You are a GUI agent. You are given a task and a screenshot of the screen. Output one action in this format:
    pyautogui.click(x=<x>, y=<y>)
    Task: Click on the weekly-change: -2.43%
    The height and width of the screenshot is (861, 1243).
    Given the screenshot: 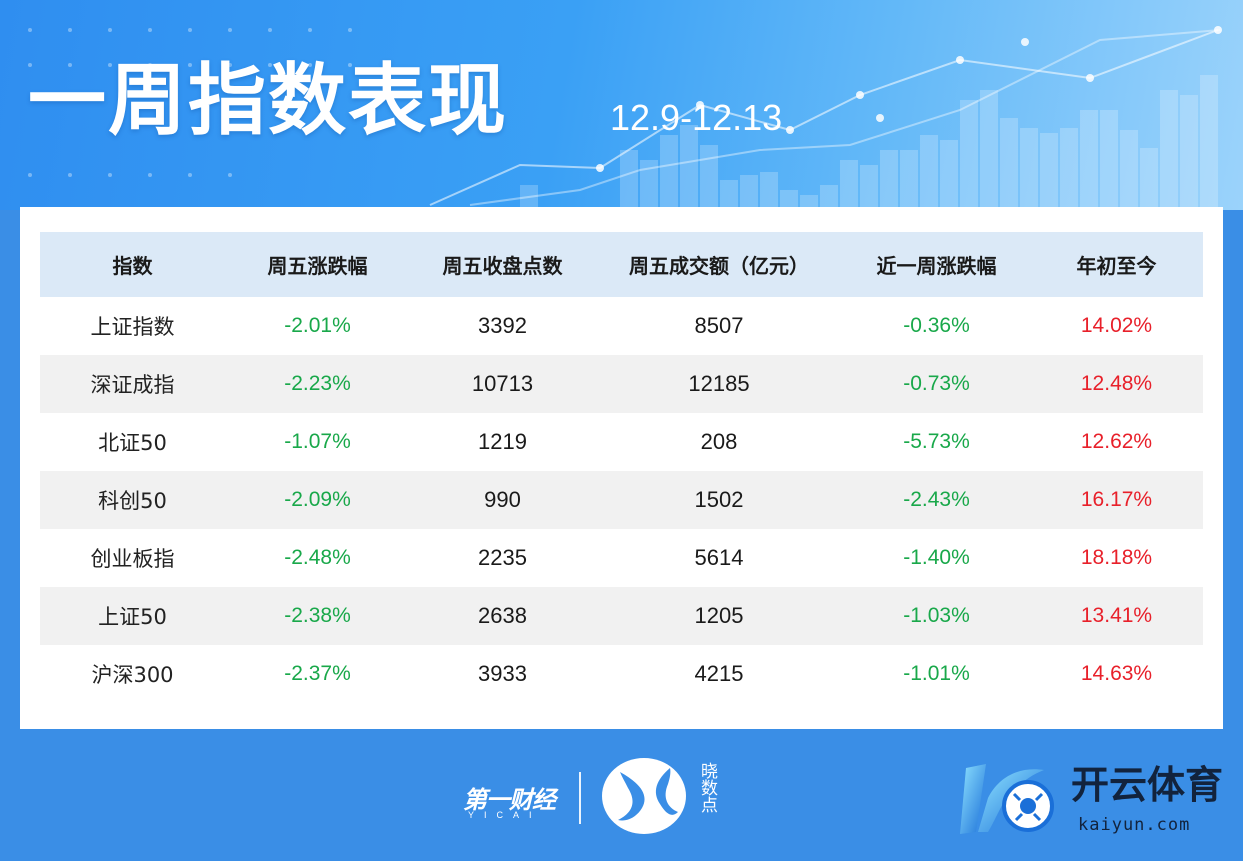 What is the action you would take?
    pyautogui.click(x=936, y=499)
    